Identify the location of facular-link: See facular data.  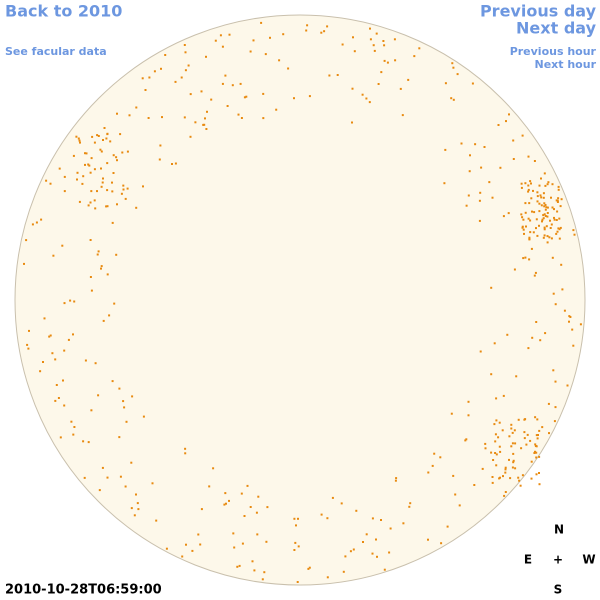
(56, 51).